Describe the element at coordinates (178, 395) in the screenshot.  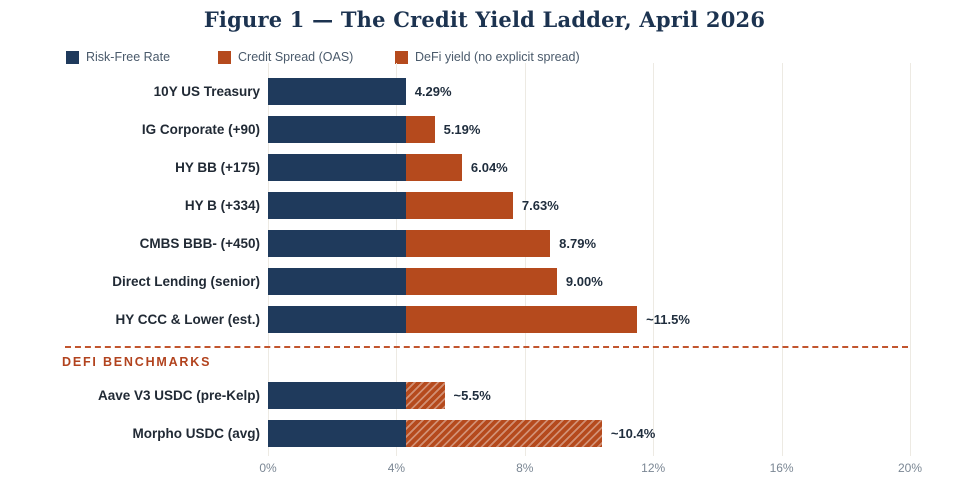
I see `category-label: Aave V3 USDC (pre-Kelp)` at that location.